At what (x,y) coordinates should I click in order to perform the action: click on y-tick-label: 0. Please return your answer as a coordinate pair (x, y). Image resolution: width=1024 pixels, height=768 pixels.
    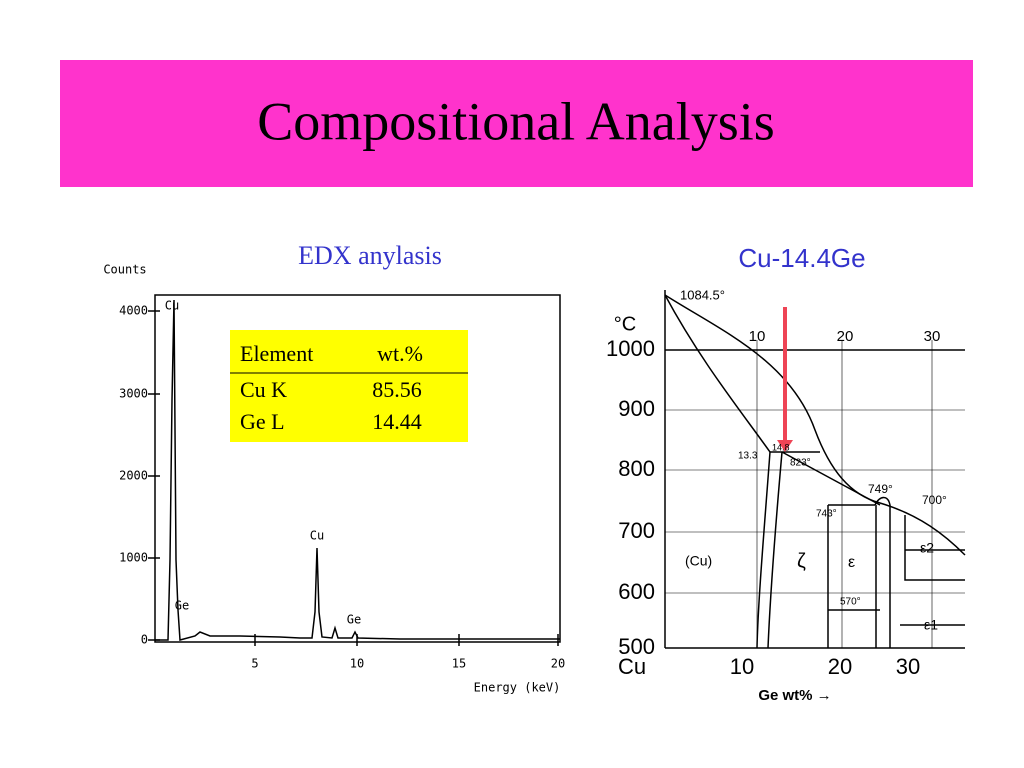
    Looking at the image, I should click on (144, 640).